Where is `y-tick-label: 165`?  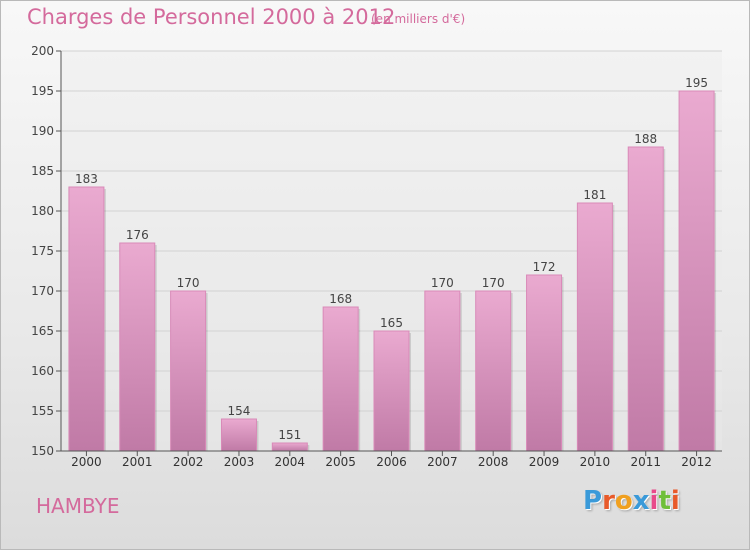
y-tick-label: 165 is located at coordinates (42, 331).